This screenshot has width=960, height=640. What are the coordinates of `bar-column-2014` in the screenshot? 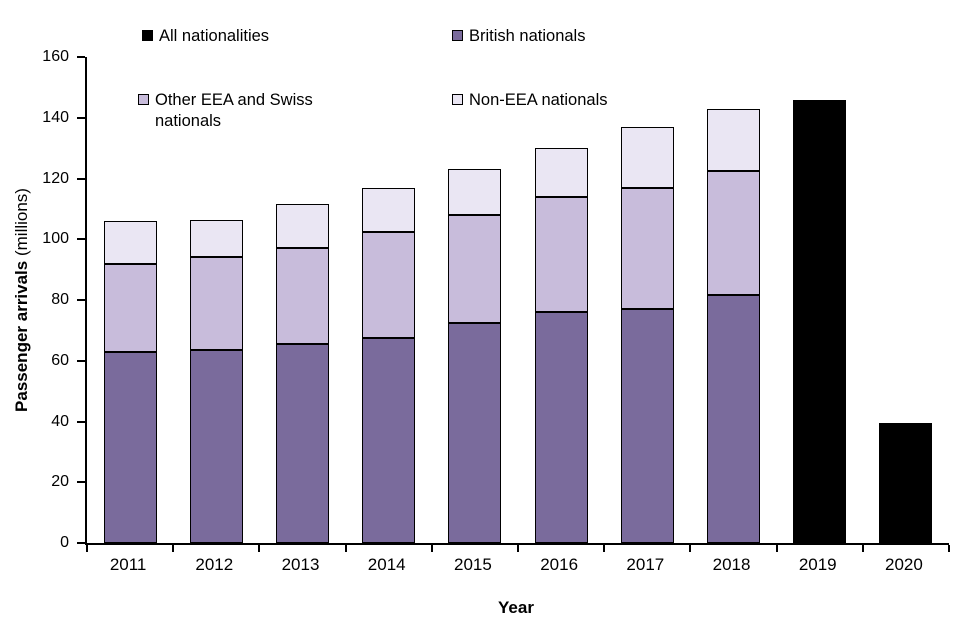 It's located at (389, 300).